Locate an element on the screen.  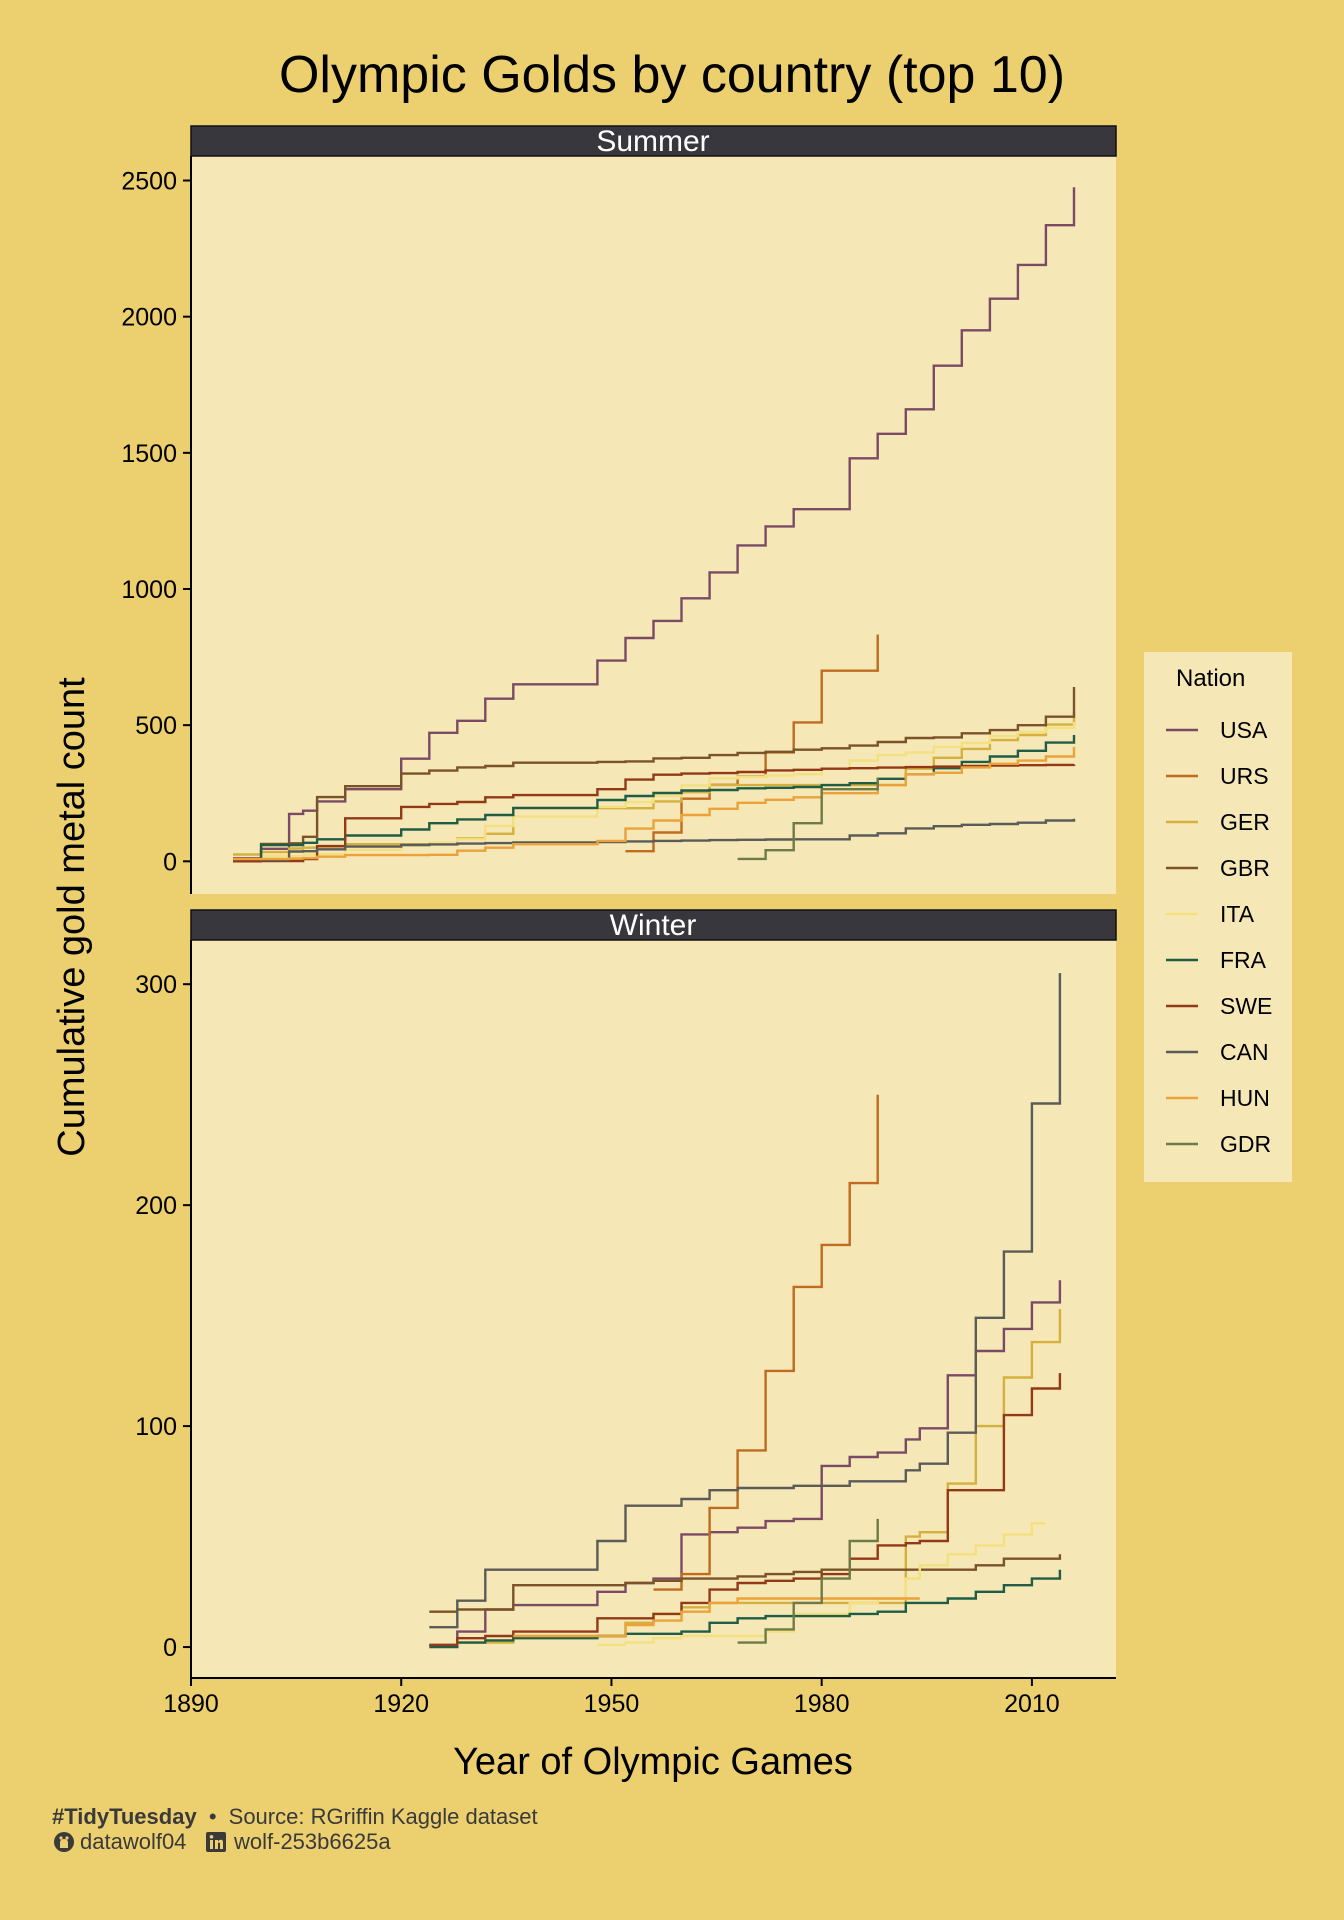
series-line-swe is located at coordinates (745, 1510).